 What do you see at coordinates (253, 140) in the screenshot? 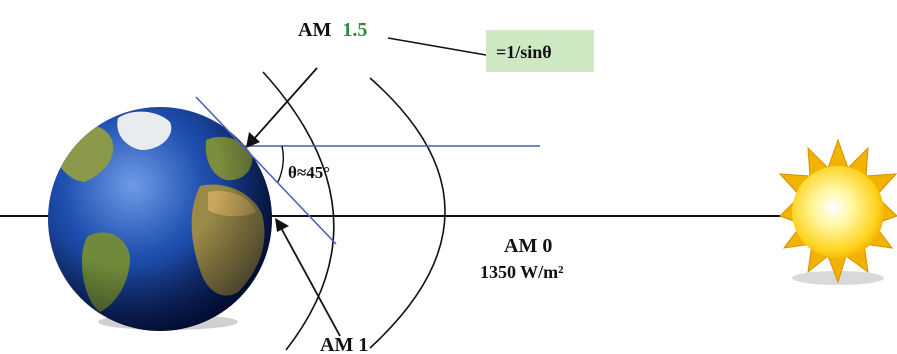
I see `am15-arrowhead` at bounding box center [253, 140].